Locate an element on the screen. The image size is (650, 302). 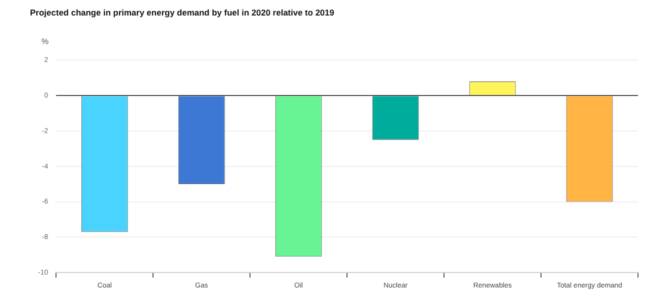
chart-title: Projected change in primary energy demand by fuel in 2020 relative to 2019 is located at coordinates (182, 12).